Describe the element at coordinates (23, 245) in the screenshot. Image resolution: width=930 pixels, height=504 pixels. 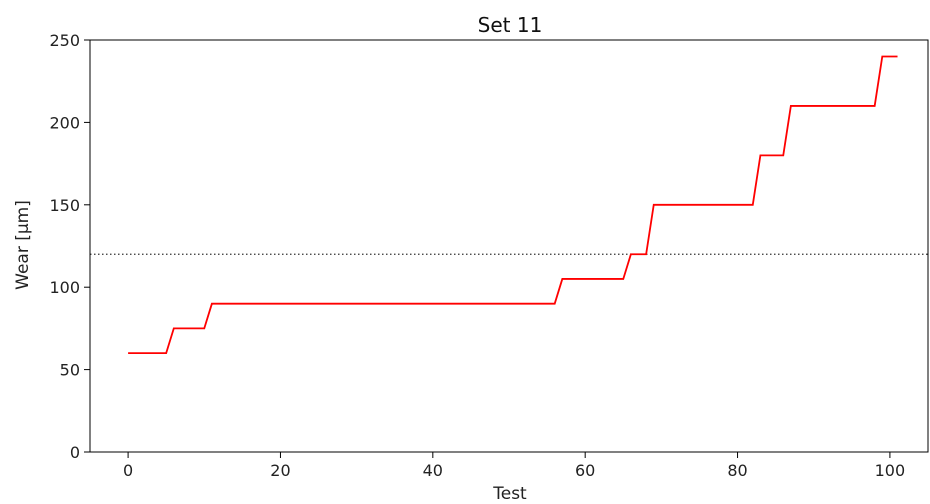
I see `y-axis-label: Wear [µm]` at that location.